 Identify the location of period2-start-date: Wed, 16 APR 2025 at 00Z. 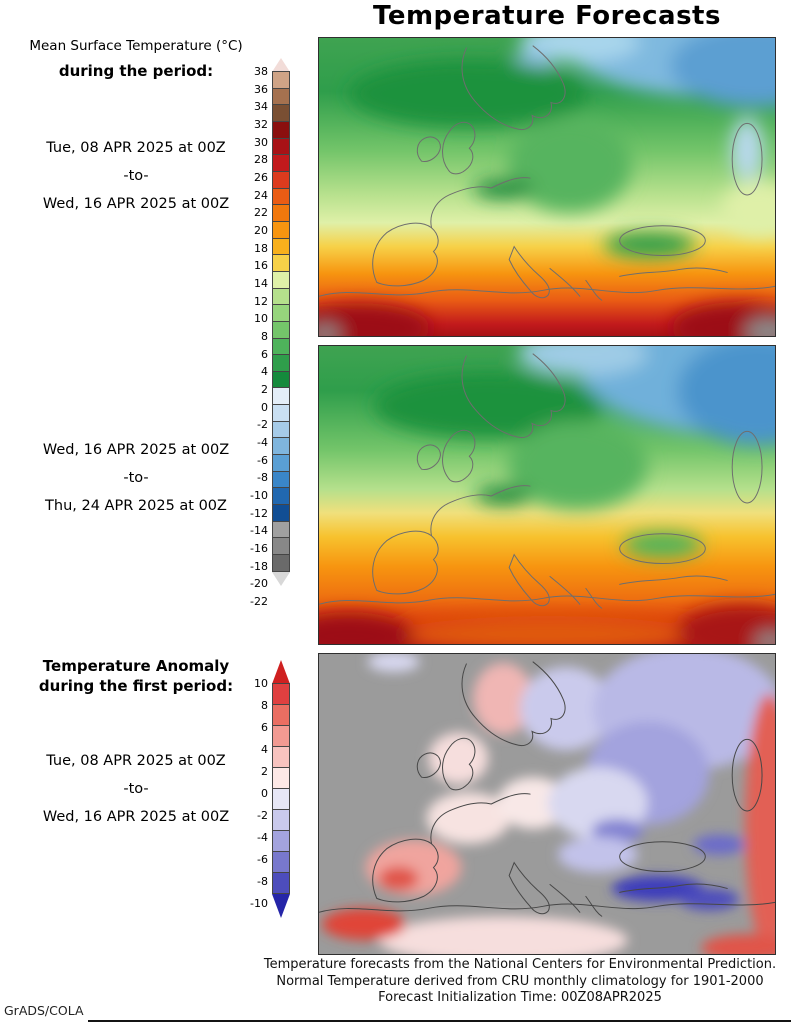
(136, 450).